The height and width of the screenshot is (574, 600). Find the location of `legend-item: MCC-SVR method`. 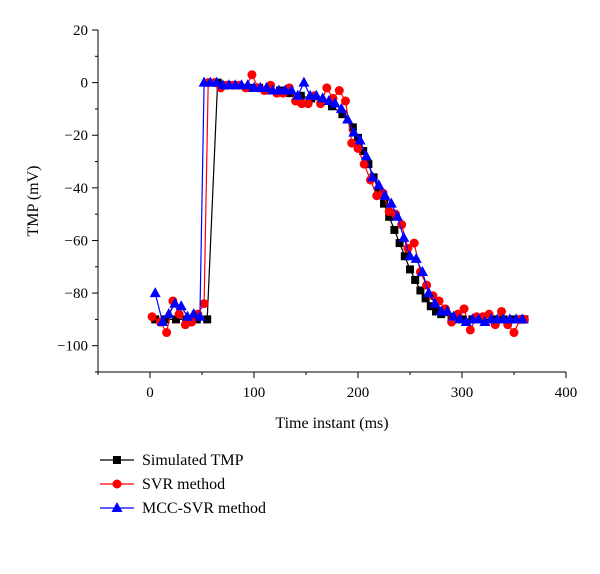

legend-item: MCC-SVR method is located at coordinates (183, 508).